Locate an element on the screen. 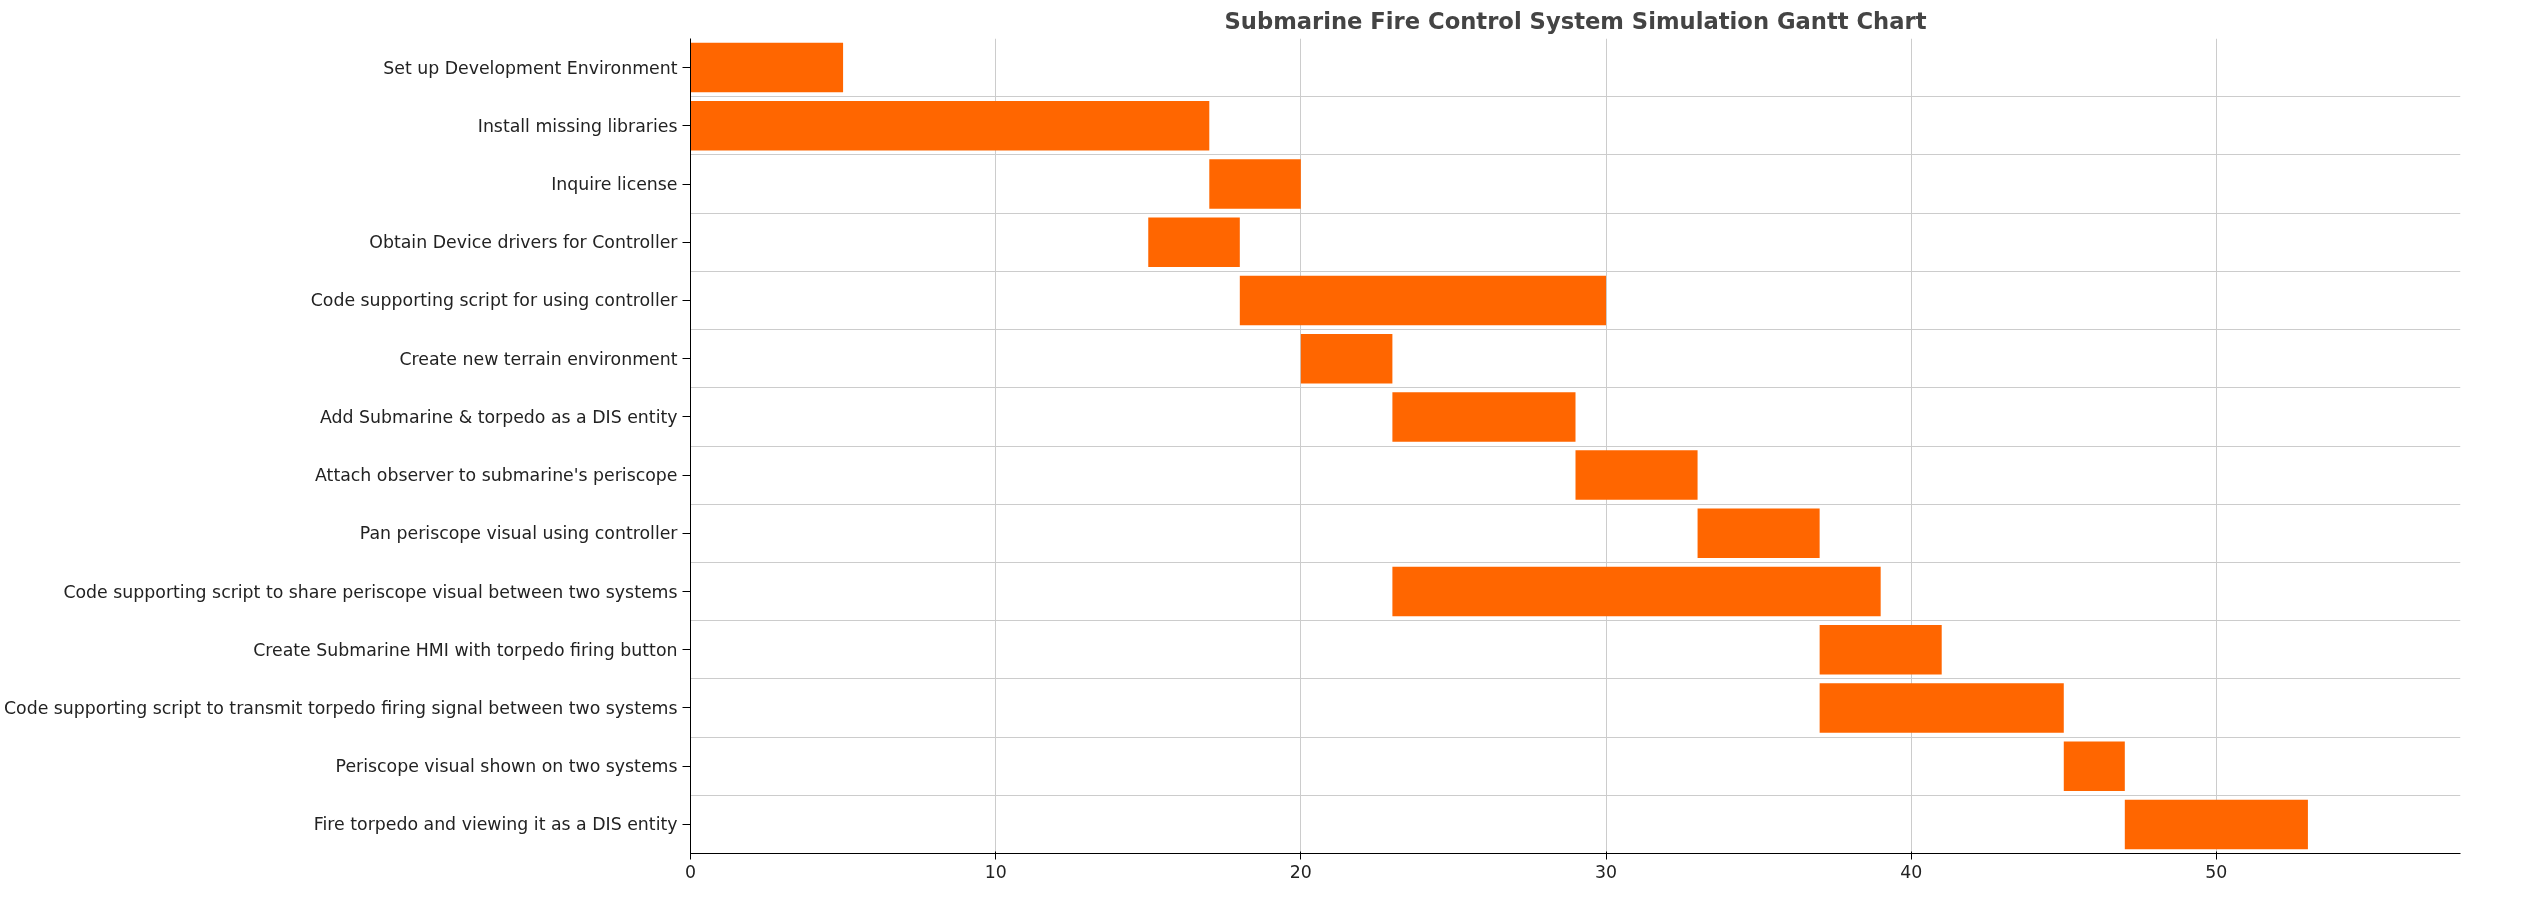 Image resolution: width=2546 pixels, height=914 pixels. y-tick-label: Obtain Device drivers for Controller is located at coordinates (524, 242).